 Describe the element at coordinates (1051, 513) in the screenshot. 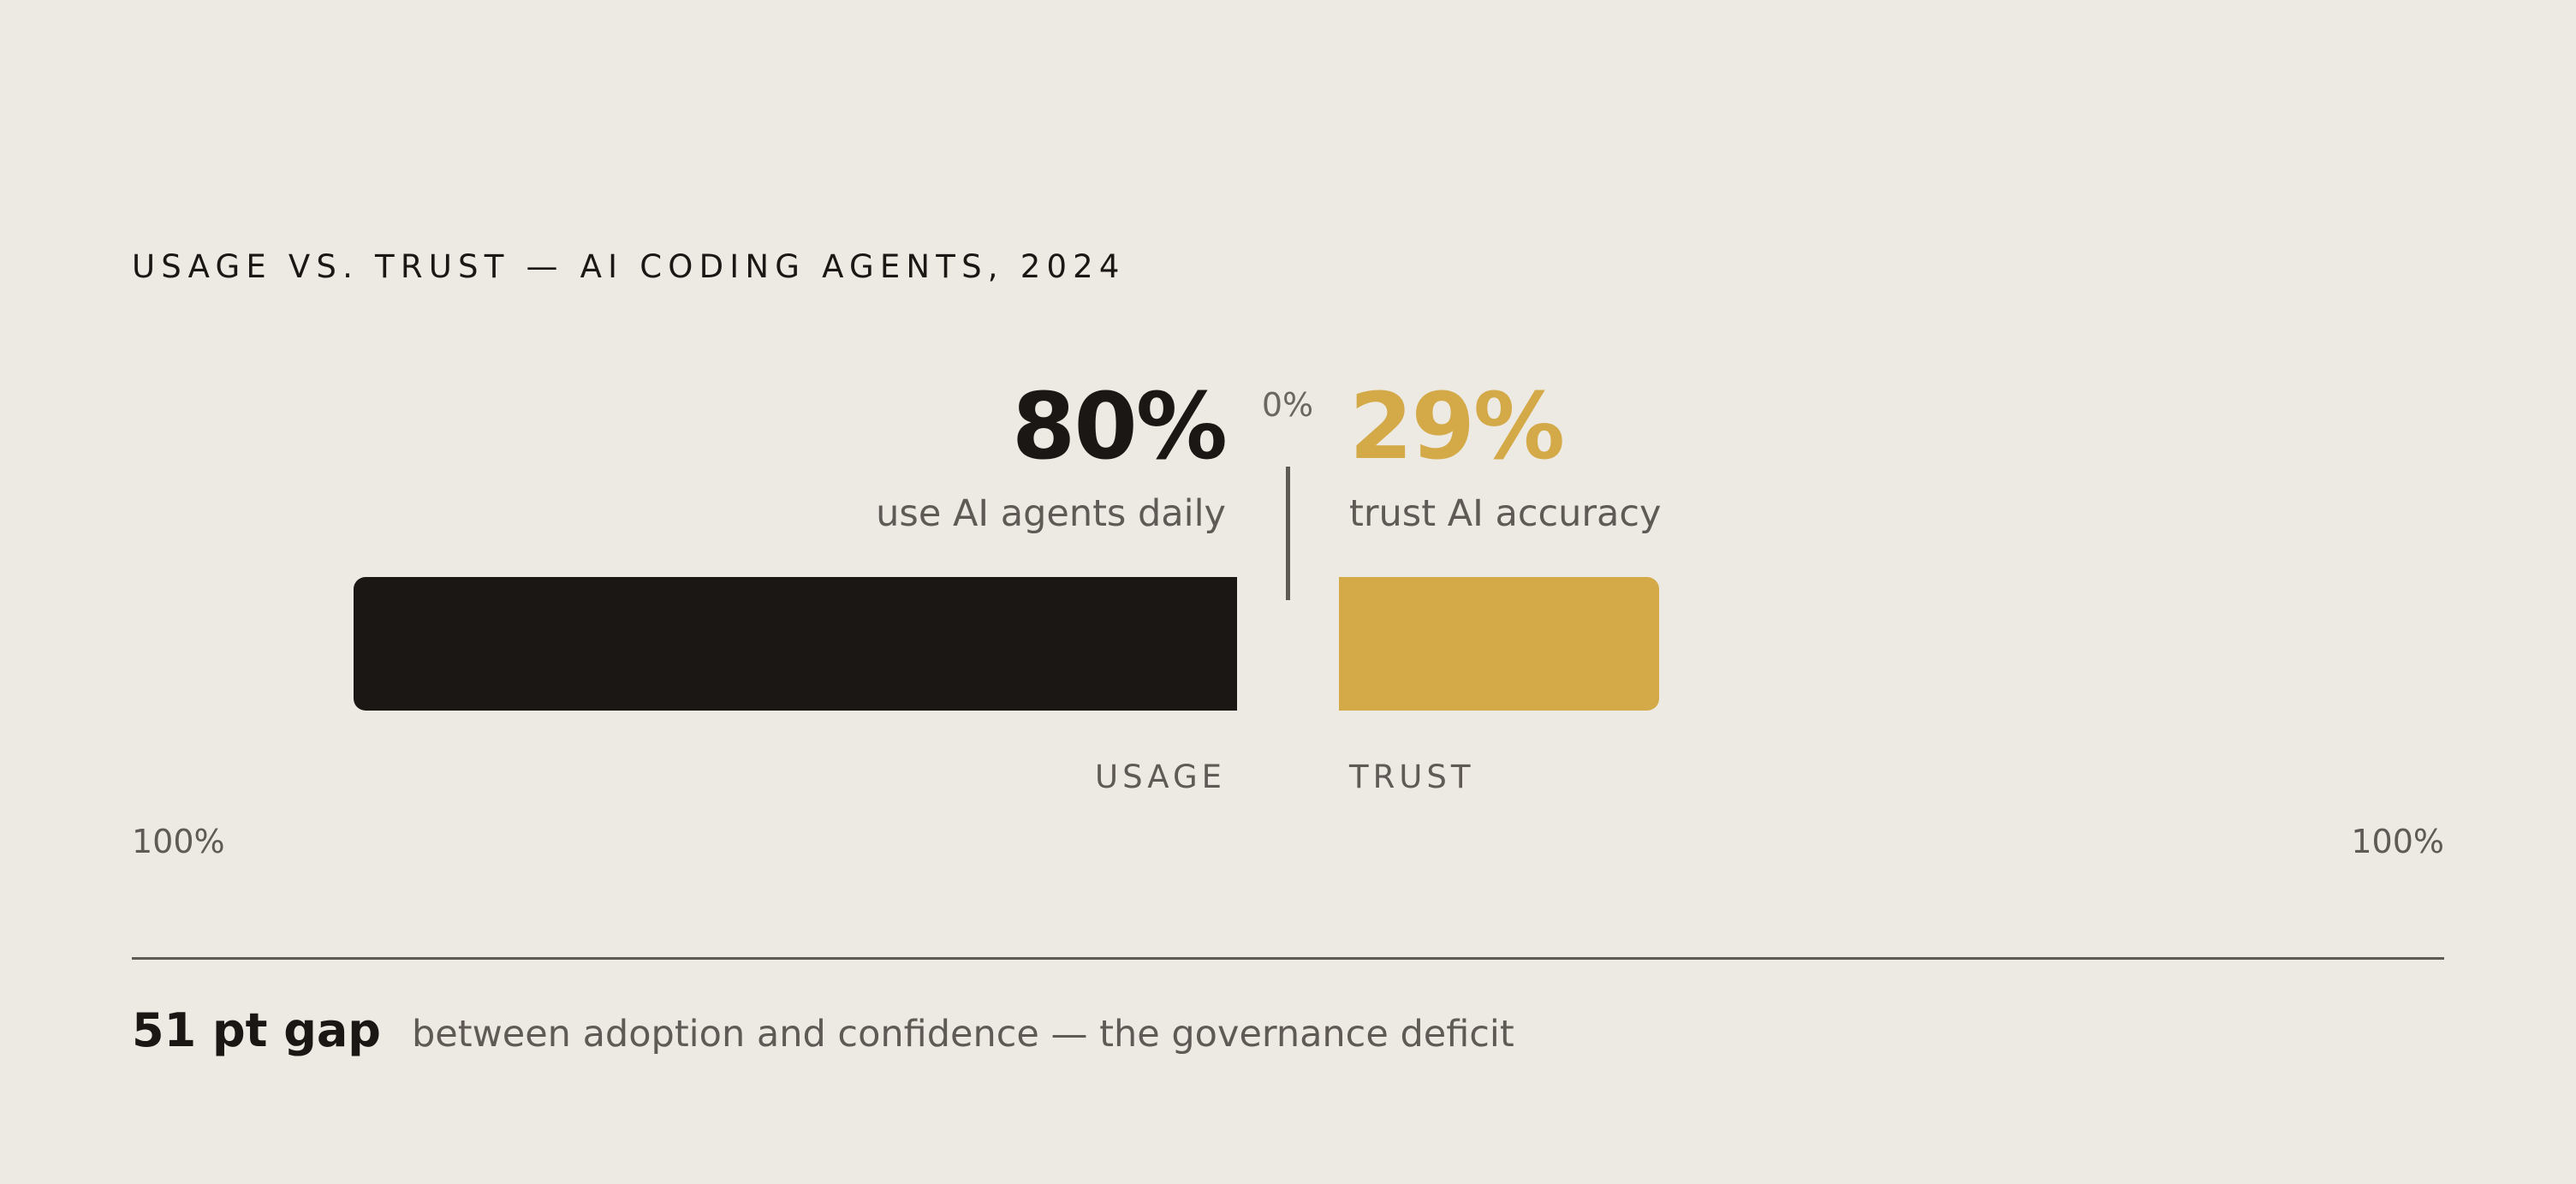

I see `usage-description: use AI agents daily` at that location.